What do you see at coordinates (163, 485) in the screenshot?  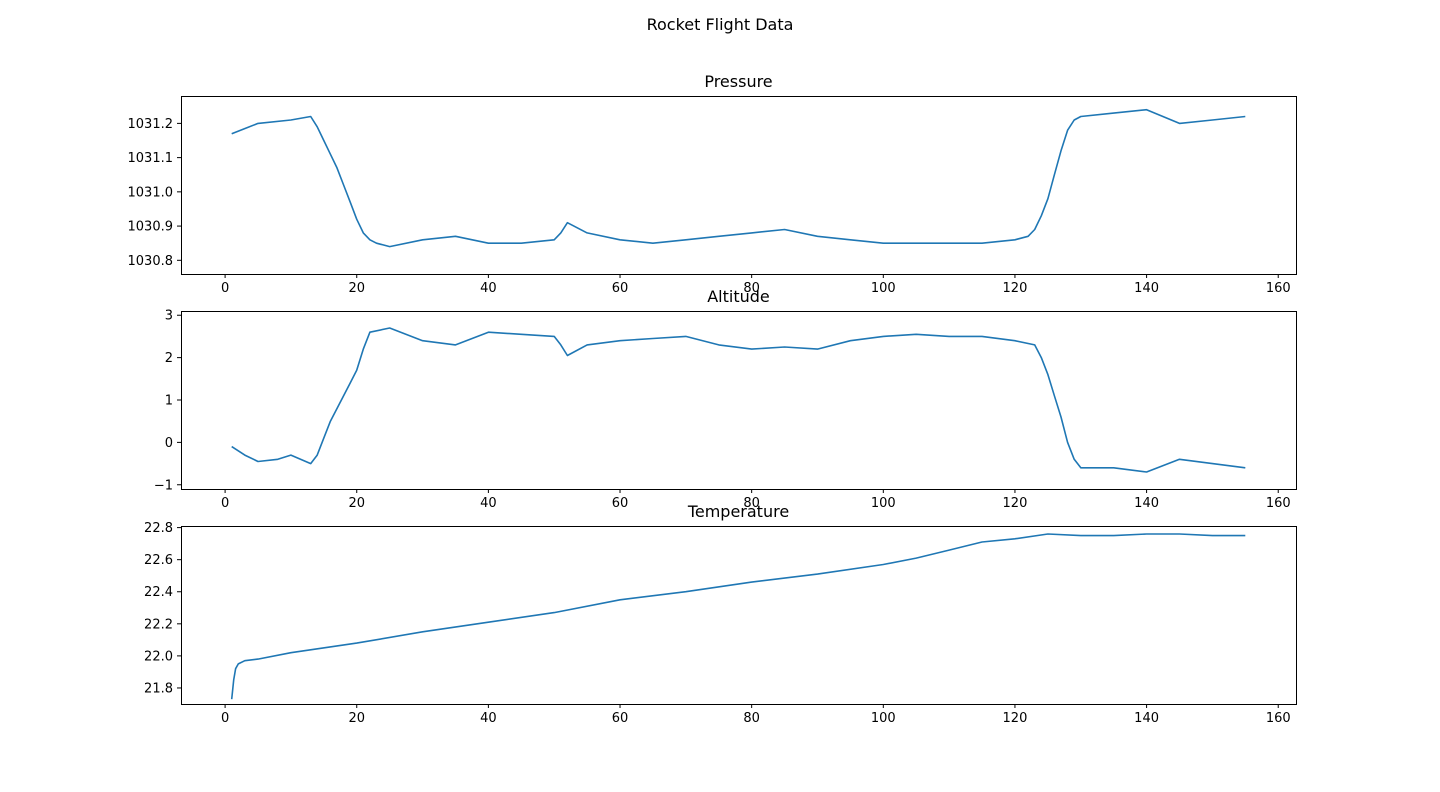 I see `altitude-y-tick-label: −1` at bounding box center [163, 485].